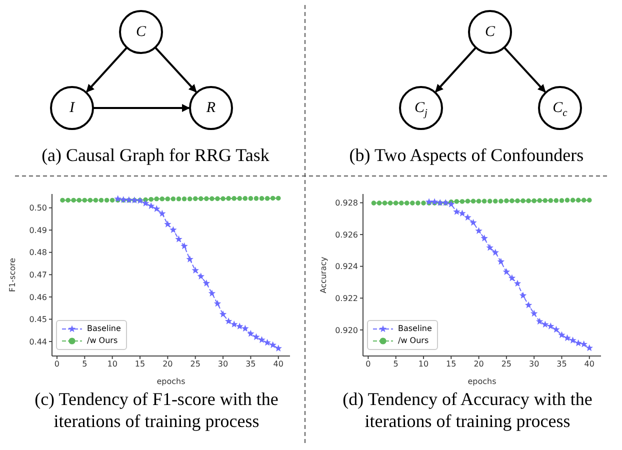 The image size is (622, 450). What do you see at coordinates (560, 108) in the screenshot?
I see `graph-node: C$_{c}$` at bounding box center [560, 108].